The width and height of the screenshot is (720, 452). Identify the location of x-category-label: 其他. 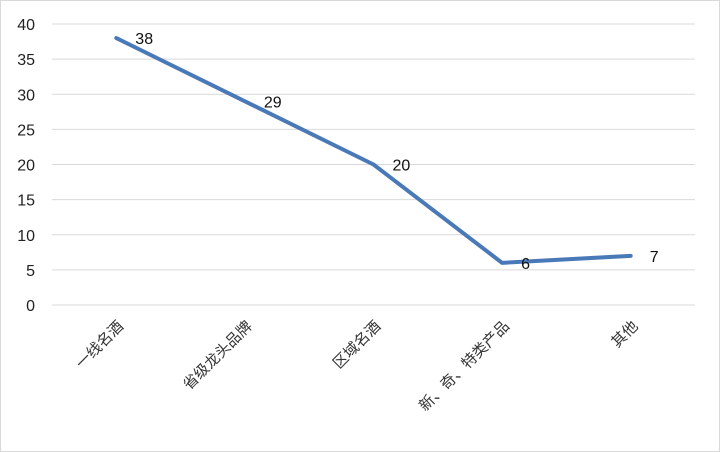
(625, 334).